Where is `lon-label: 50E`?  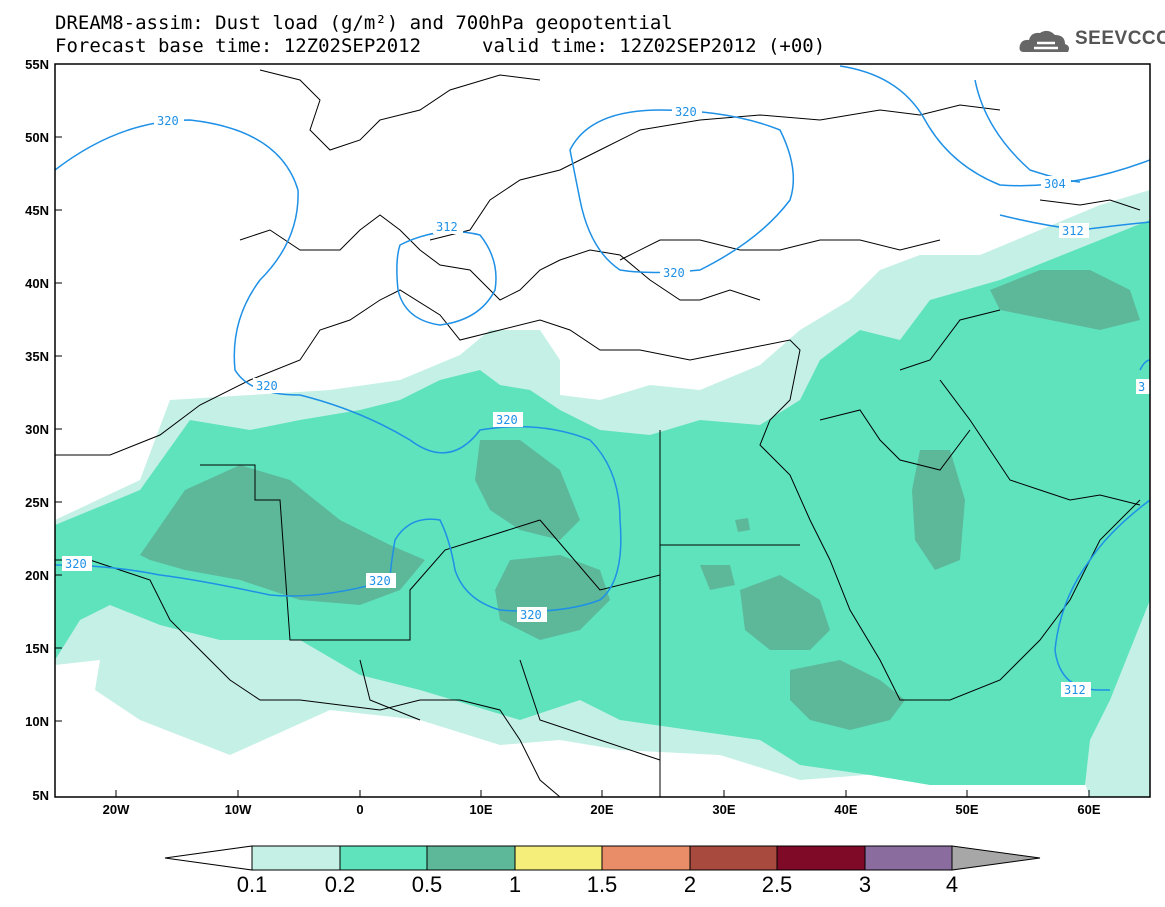 lon-label: 50E is located at coordinates (966, 809).